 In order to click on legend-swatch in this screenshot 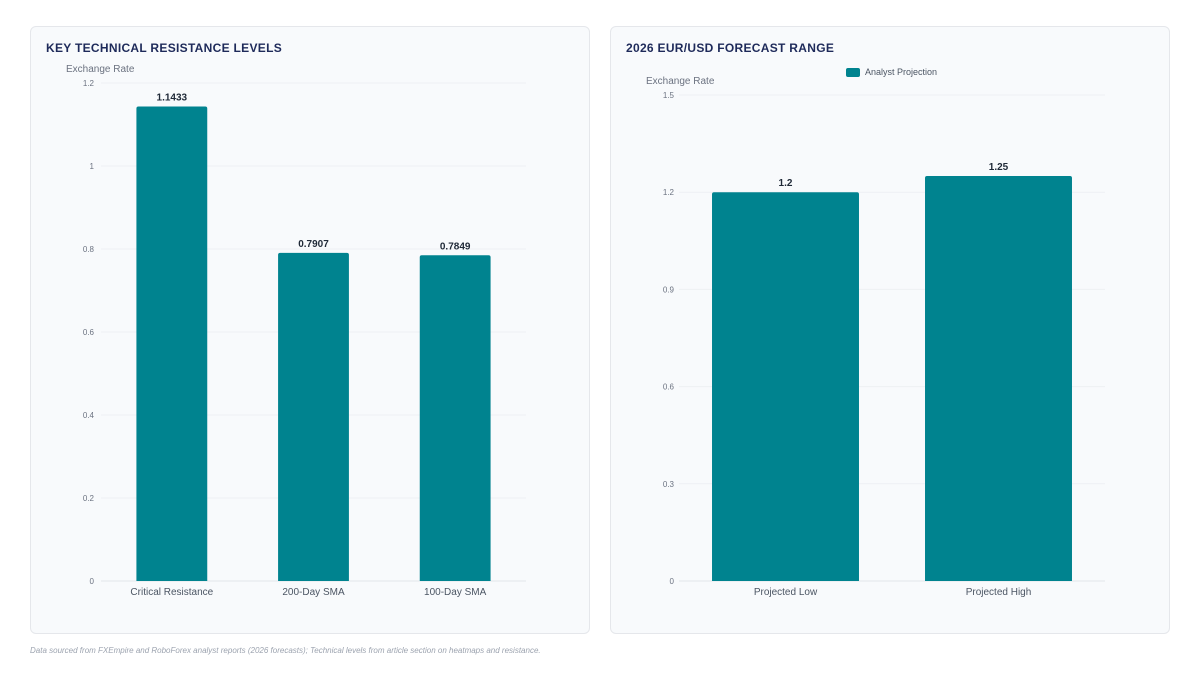, I will do `click(853, 72)`.